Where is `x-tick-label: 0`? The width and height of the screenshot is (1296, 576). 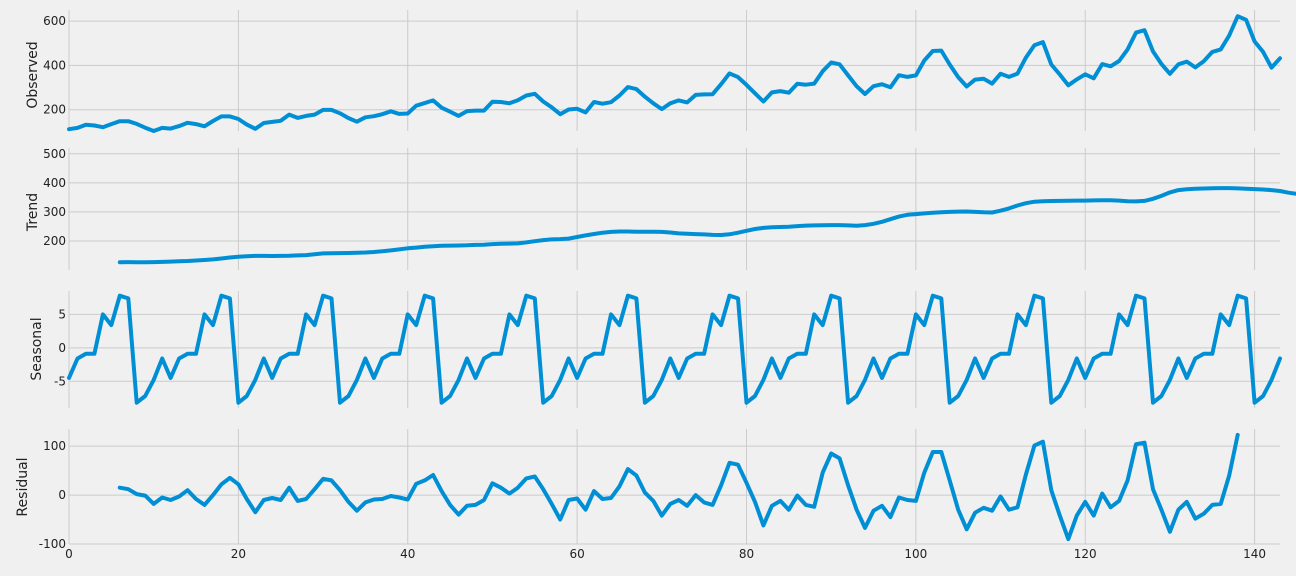 x-tick-label: 0 is located at coordinates (69, 554).